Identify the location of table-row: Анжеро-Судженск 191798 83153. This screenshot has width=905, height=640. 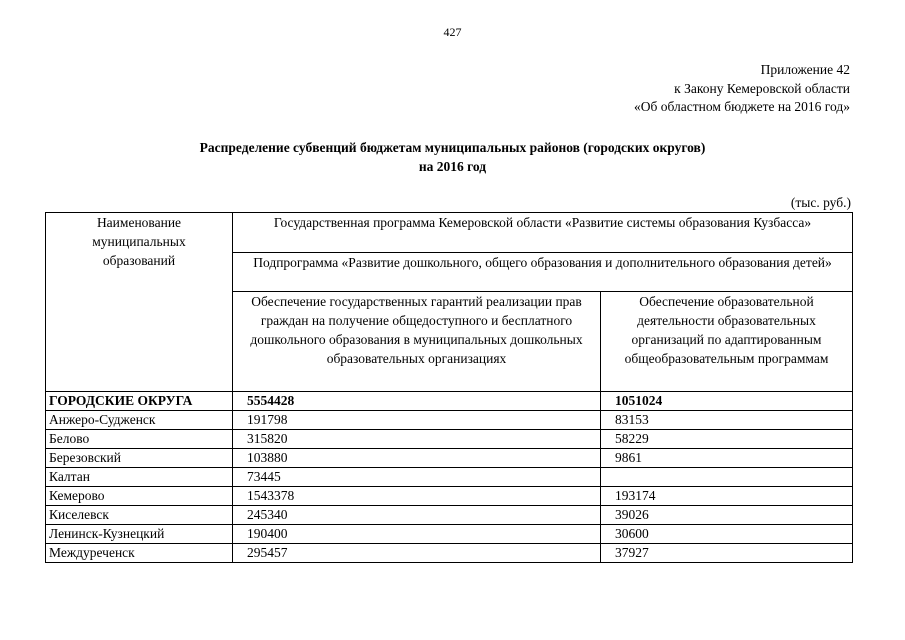
(449, 420).